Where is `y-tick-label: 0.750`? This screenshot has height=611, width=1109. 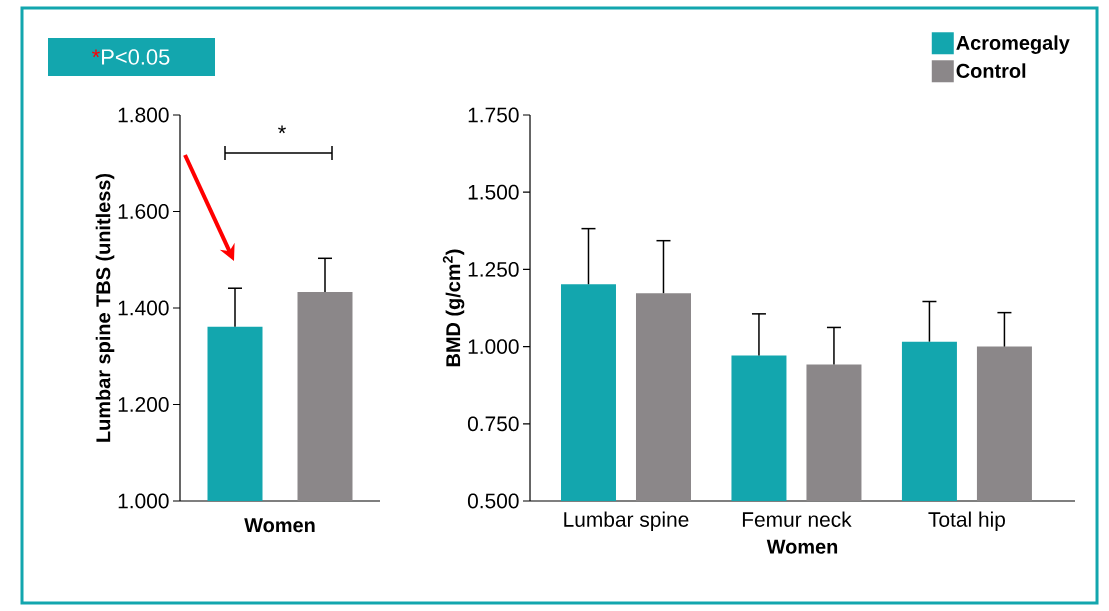 y-tick-label: 0.750 is located at coordinates (493, 424).